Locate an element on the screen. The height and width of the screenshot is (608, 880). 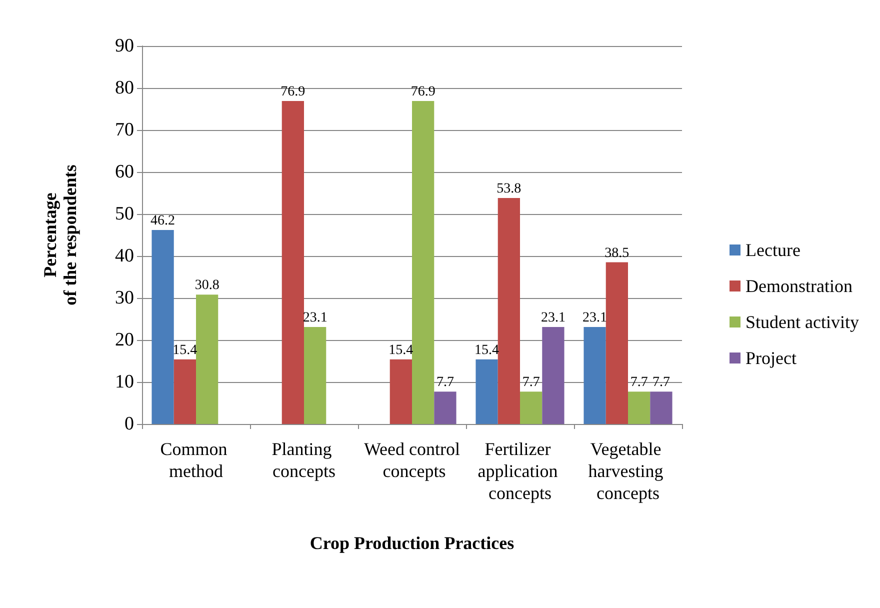
y-tick-label: 70 is located at coordinates (124, 130).